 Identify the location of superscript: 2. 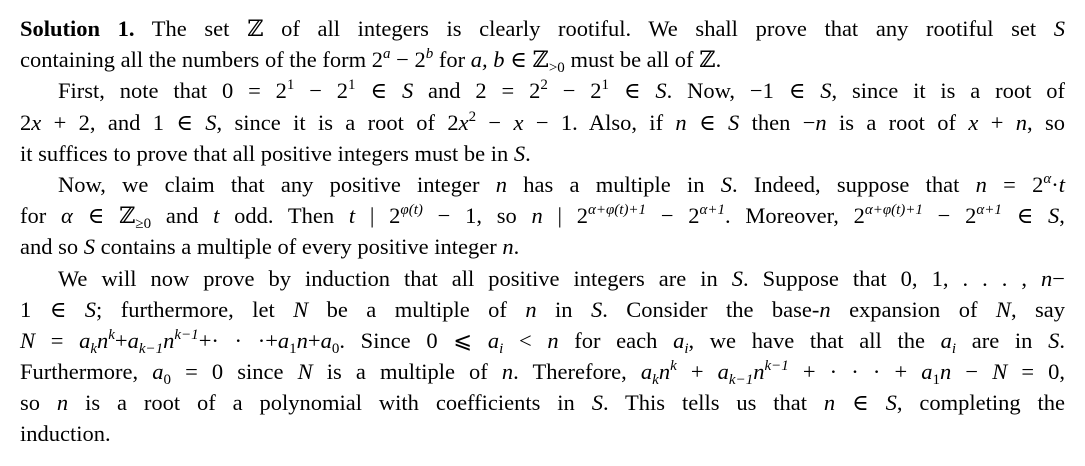
(544, 85).